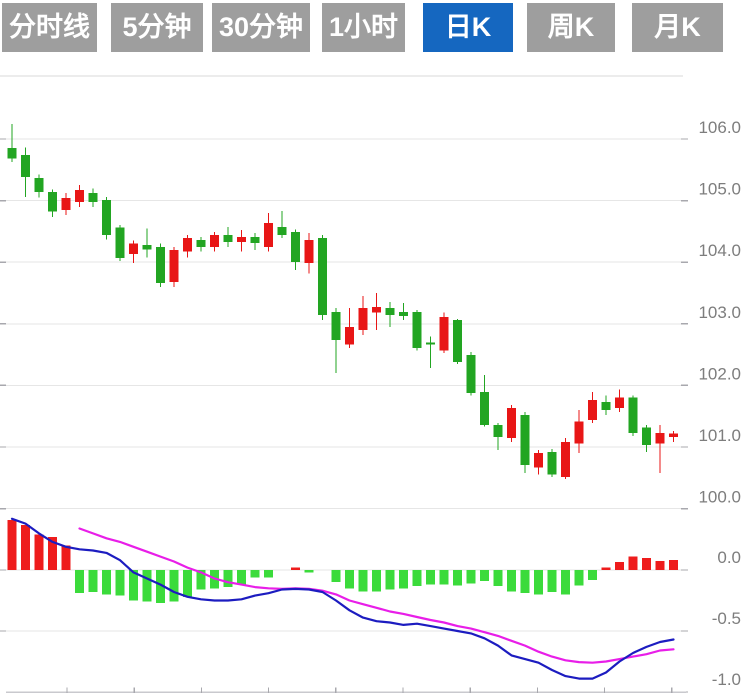 This screenshot has height=696, width=751. Describe the element at coordinates (157, 27) in the screenshot. I see `tab-5min: 5分钟` at that location.